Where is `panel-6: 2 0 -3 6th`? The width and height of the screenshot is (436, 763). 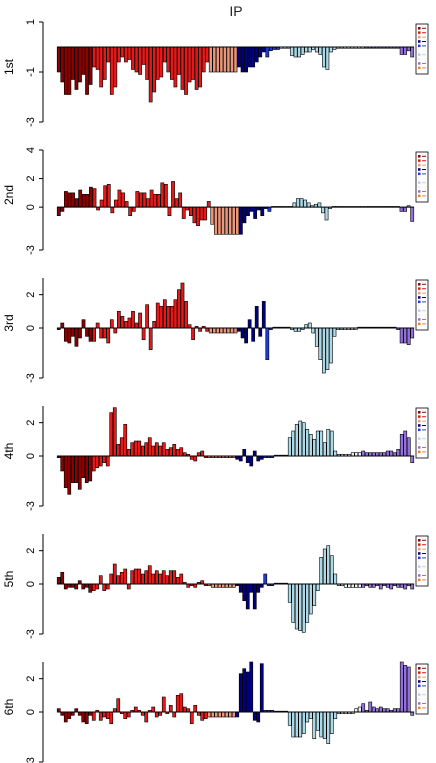
panel-6: 2 0 -3 6th is located at coordinates (215, 712).